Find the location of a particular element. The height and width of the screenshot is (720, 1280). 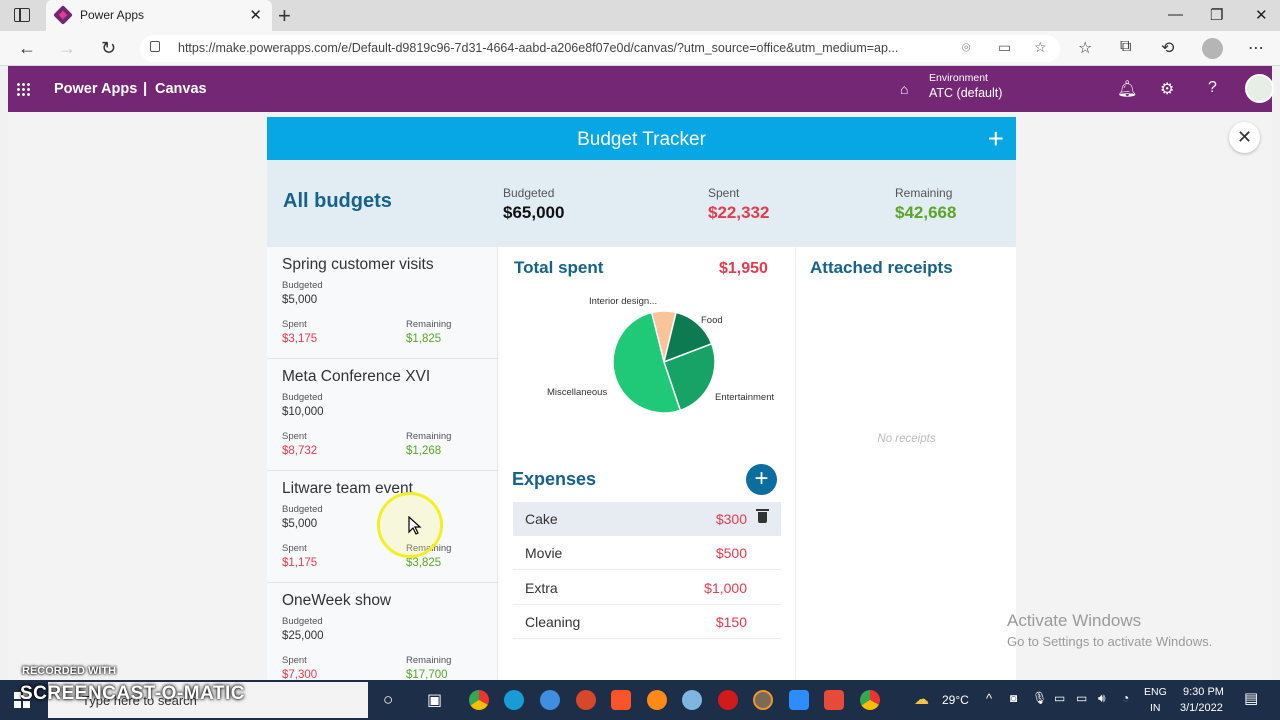

edge-icon is located at coordinates (514, 700).